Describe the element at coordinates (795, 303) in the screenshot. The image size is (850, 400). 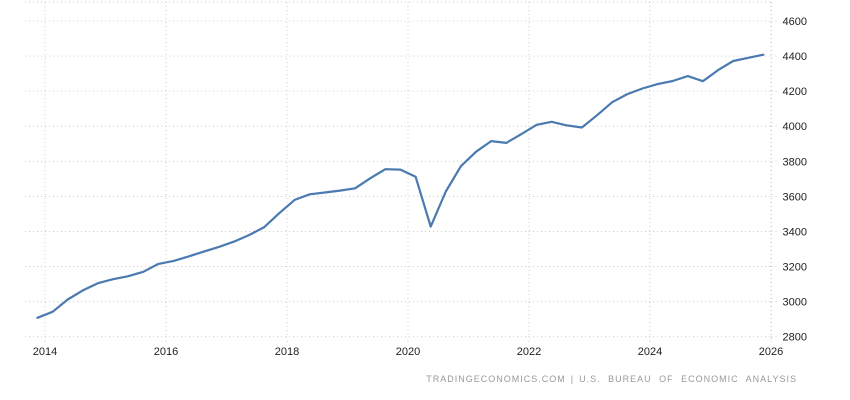
I see `y-axis-label: 3000` at that location.